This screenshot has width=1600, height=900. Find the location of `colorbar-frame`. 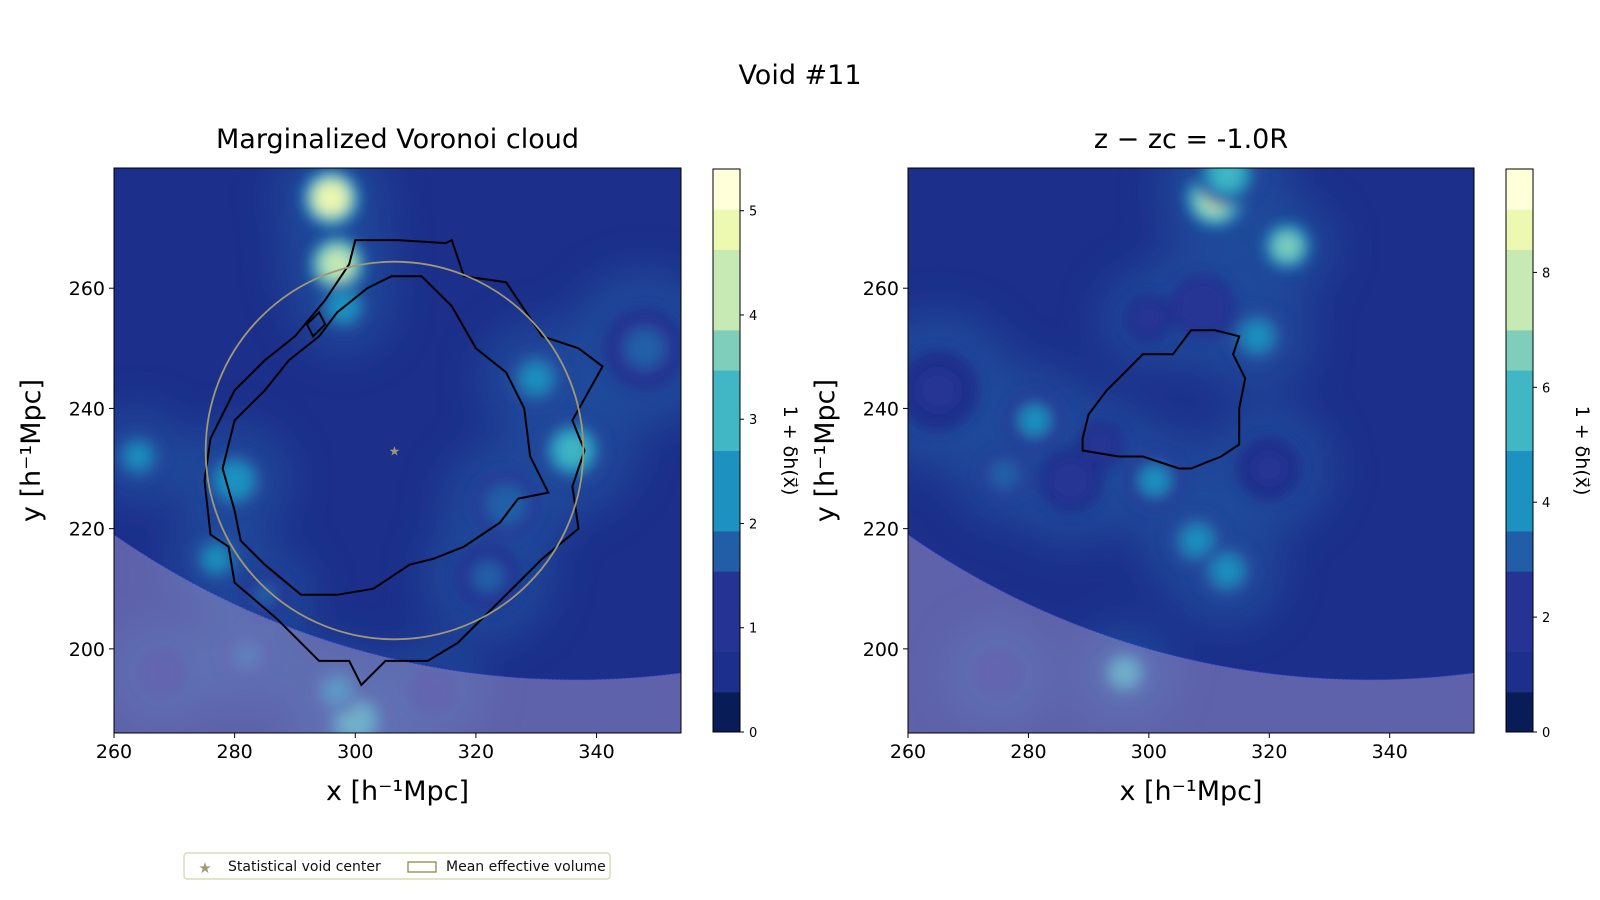

colorbar-frame is located at coordinates (726, 450).